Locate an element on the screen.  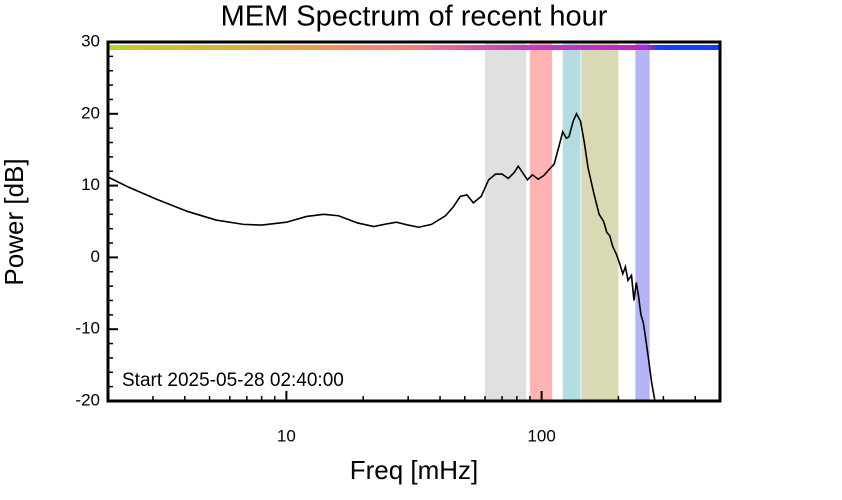
y-tick-label: -10 is located at coordinates (87, 328).